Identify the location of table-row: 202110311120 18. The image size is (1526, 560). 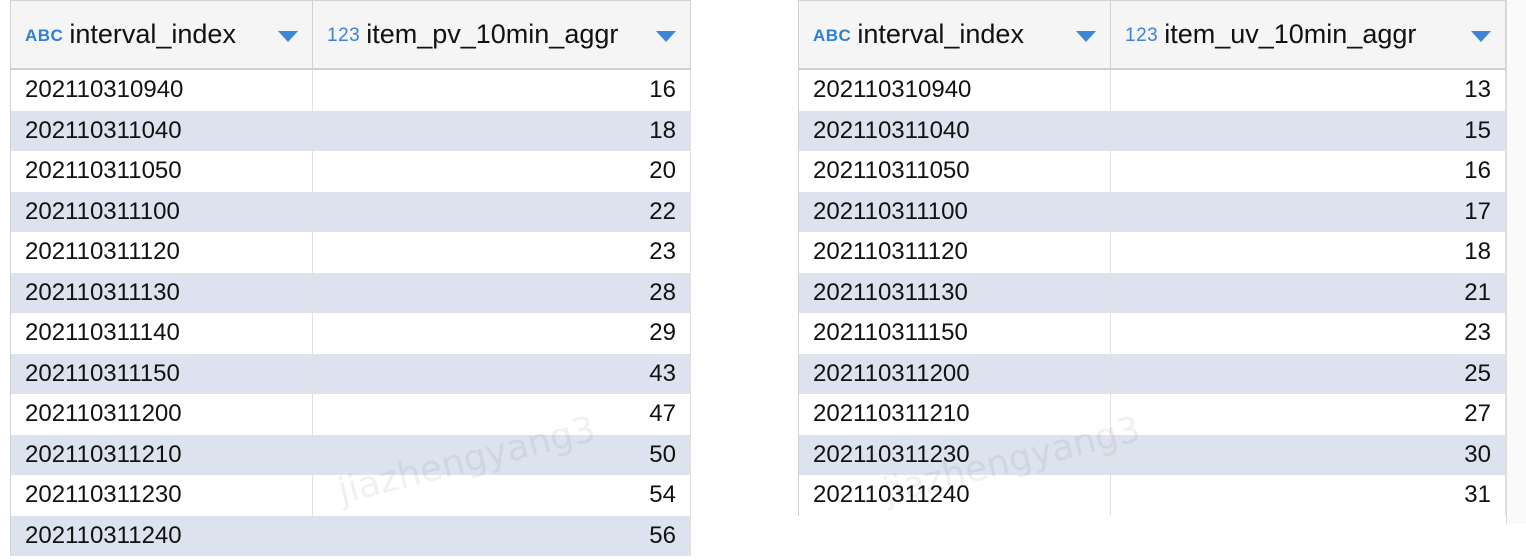
(1152, 252).